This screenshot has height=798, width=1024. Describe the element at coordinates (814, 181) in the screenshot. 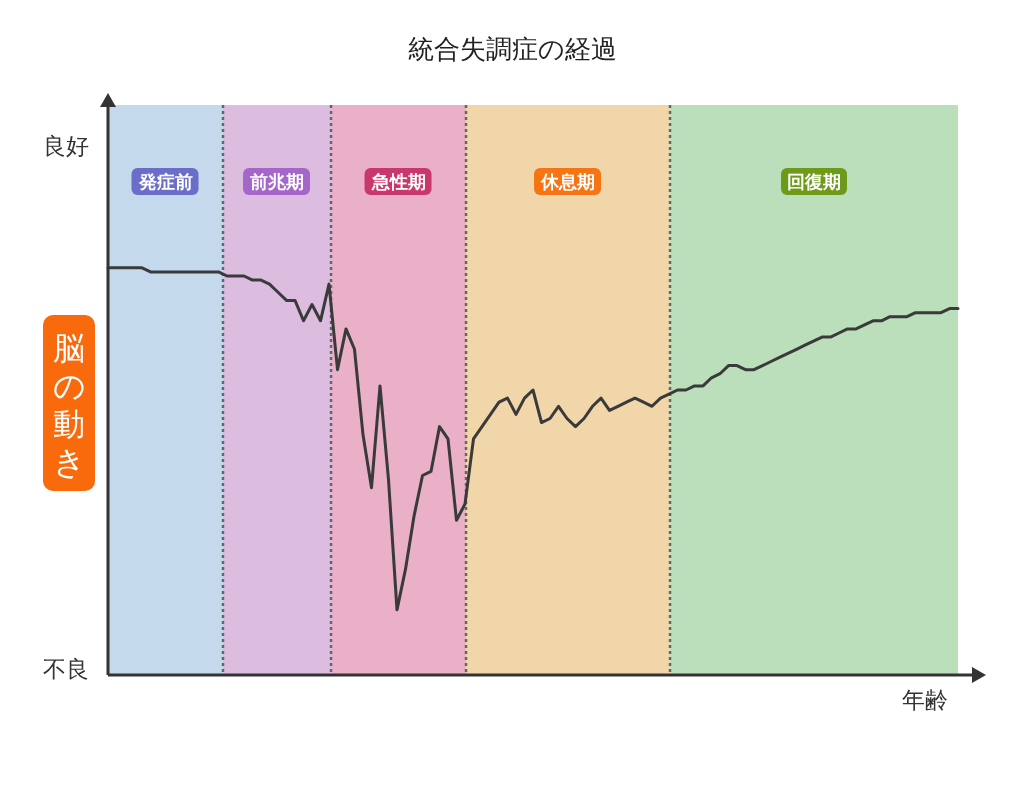

I see `text: 回復期` at that location.